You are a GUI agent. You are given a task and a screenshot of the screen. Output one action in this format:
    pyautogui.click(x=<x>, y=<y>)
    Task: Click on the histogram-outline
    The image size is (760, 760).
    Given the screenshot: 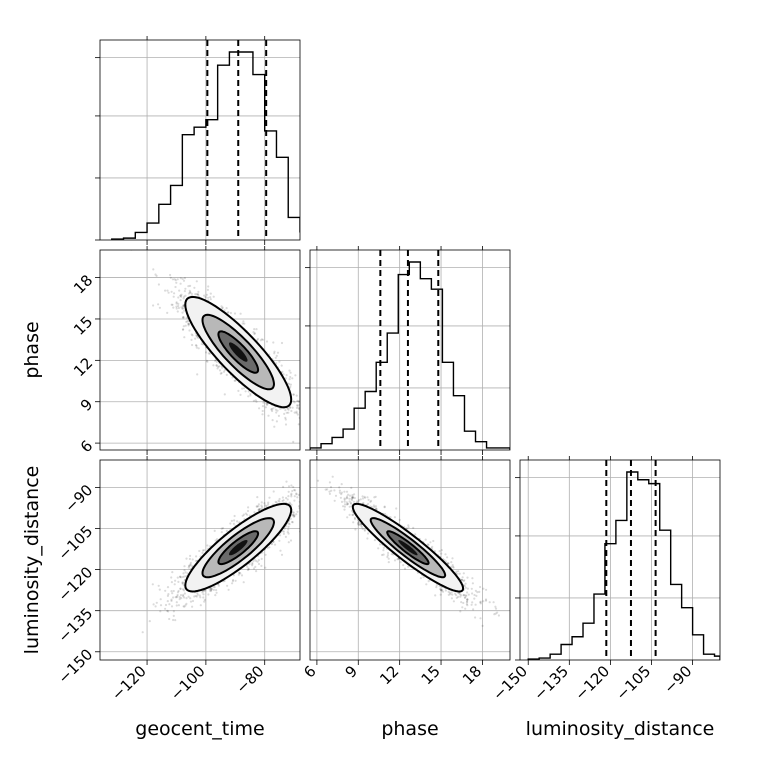 What is the action you would take?
    pyautogui.click(x=205, y=145)
    